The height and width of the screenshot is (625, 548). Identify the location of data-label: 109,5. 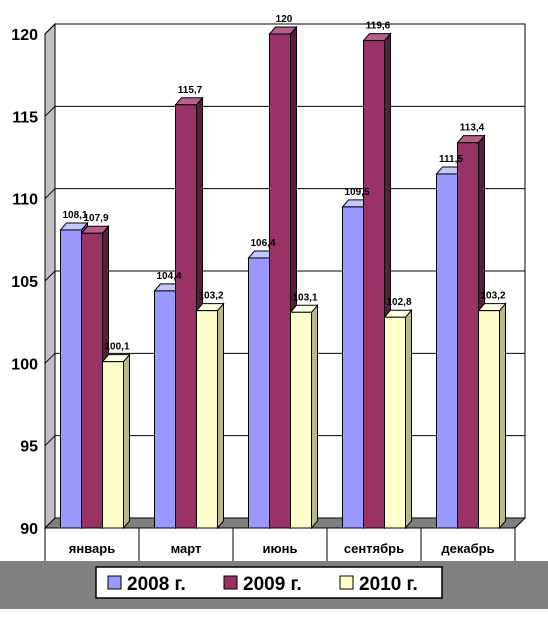
(356, 192).